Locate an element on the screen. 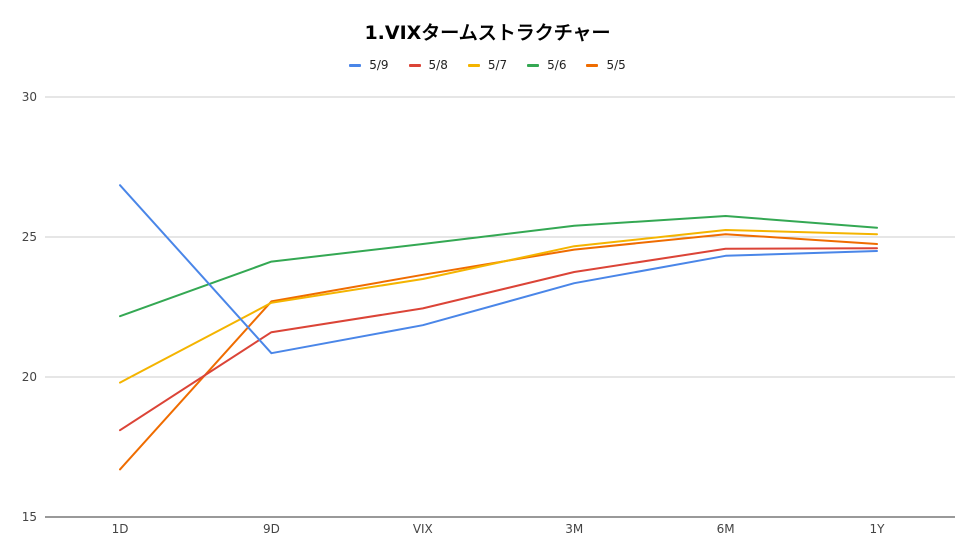  legend-item-5-5: 5/5 is located at coordinates (606, 65).